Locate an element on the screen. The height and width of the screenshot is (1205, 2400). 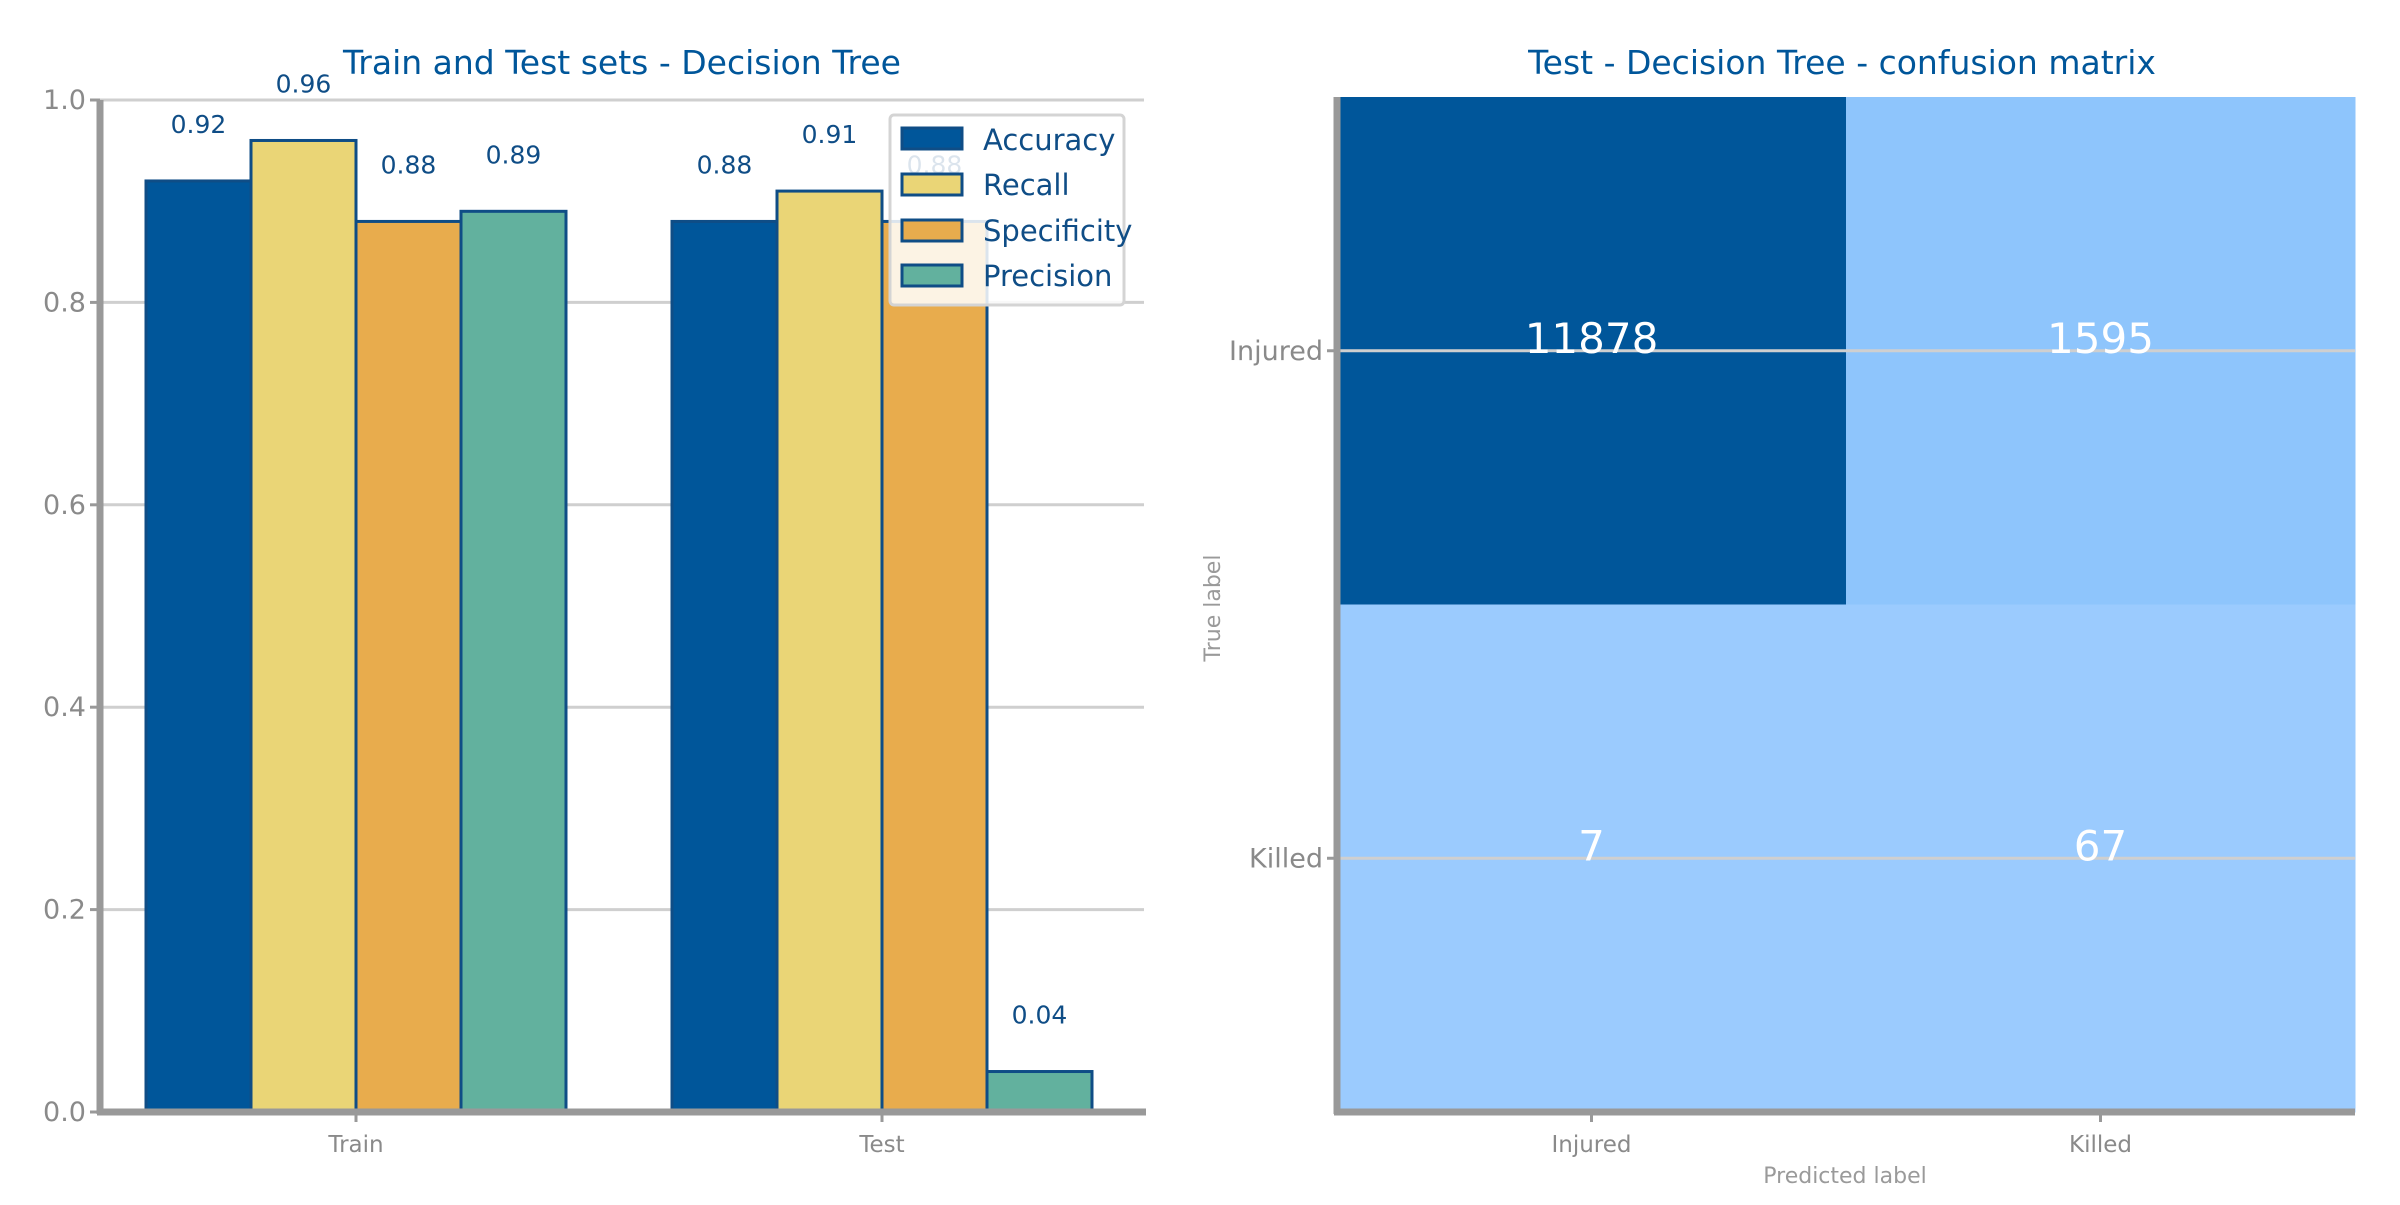
bar-y-tick-label: 0.4 is located at coordinates (64, 707).